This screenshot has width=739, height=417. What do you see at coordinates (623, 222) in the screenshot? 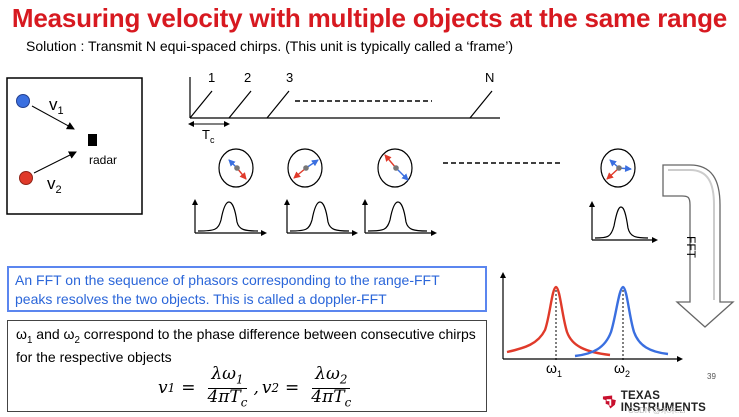
I see `range-fft-plot-n` at bounding box center [623, 222].